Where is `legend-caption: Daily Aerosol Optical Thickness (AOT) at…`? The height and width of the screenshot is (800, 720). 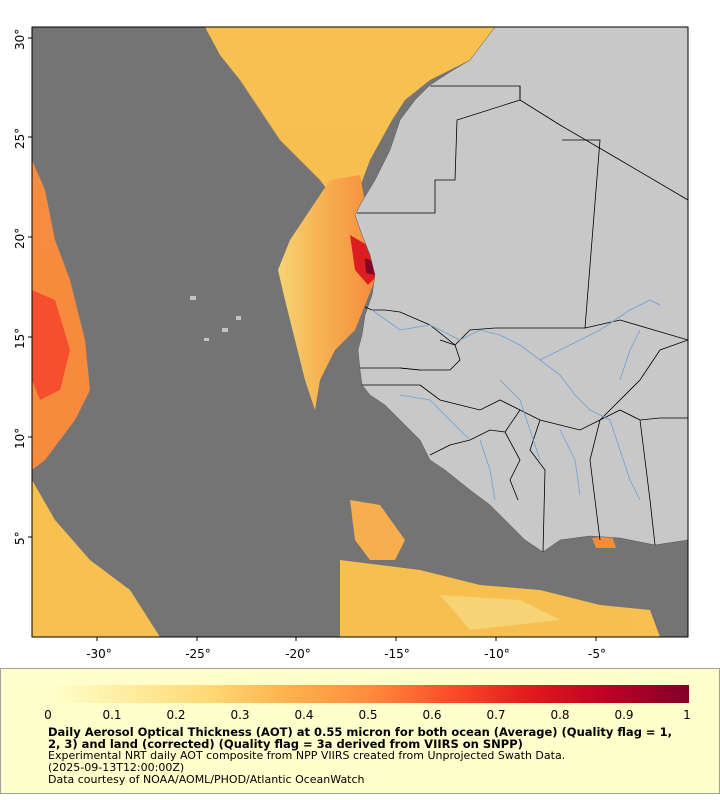
legend-caption: Daily Aerosol Optical Thickness (AOT) at… is located at coordinates (368, 756).